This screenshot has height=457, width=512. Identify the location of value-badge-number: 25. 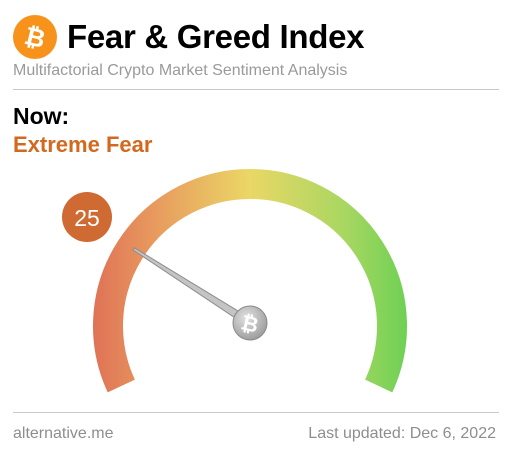
(87, 218).